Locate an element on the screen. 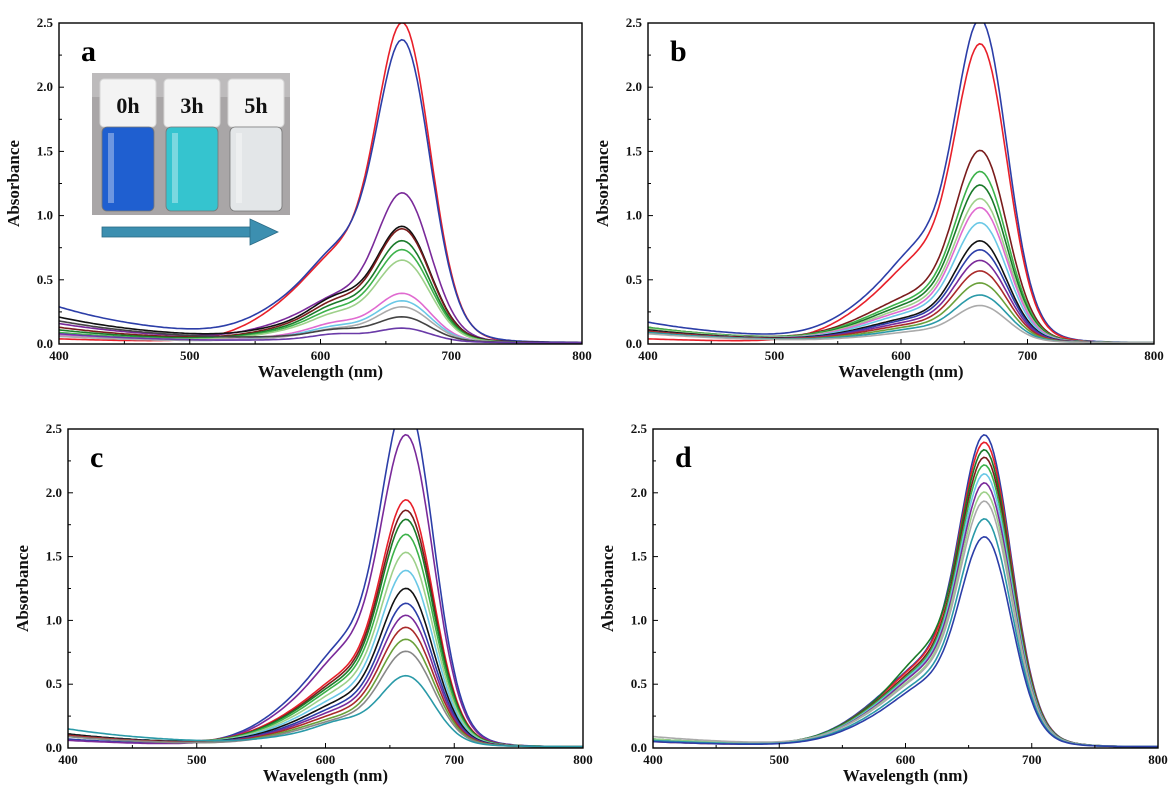  vial: 5h is located at coordinates (256, 145).